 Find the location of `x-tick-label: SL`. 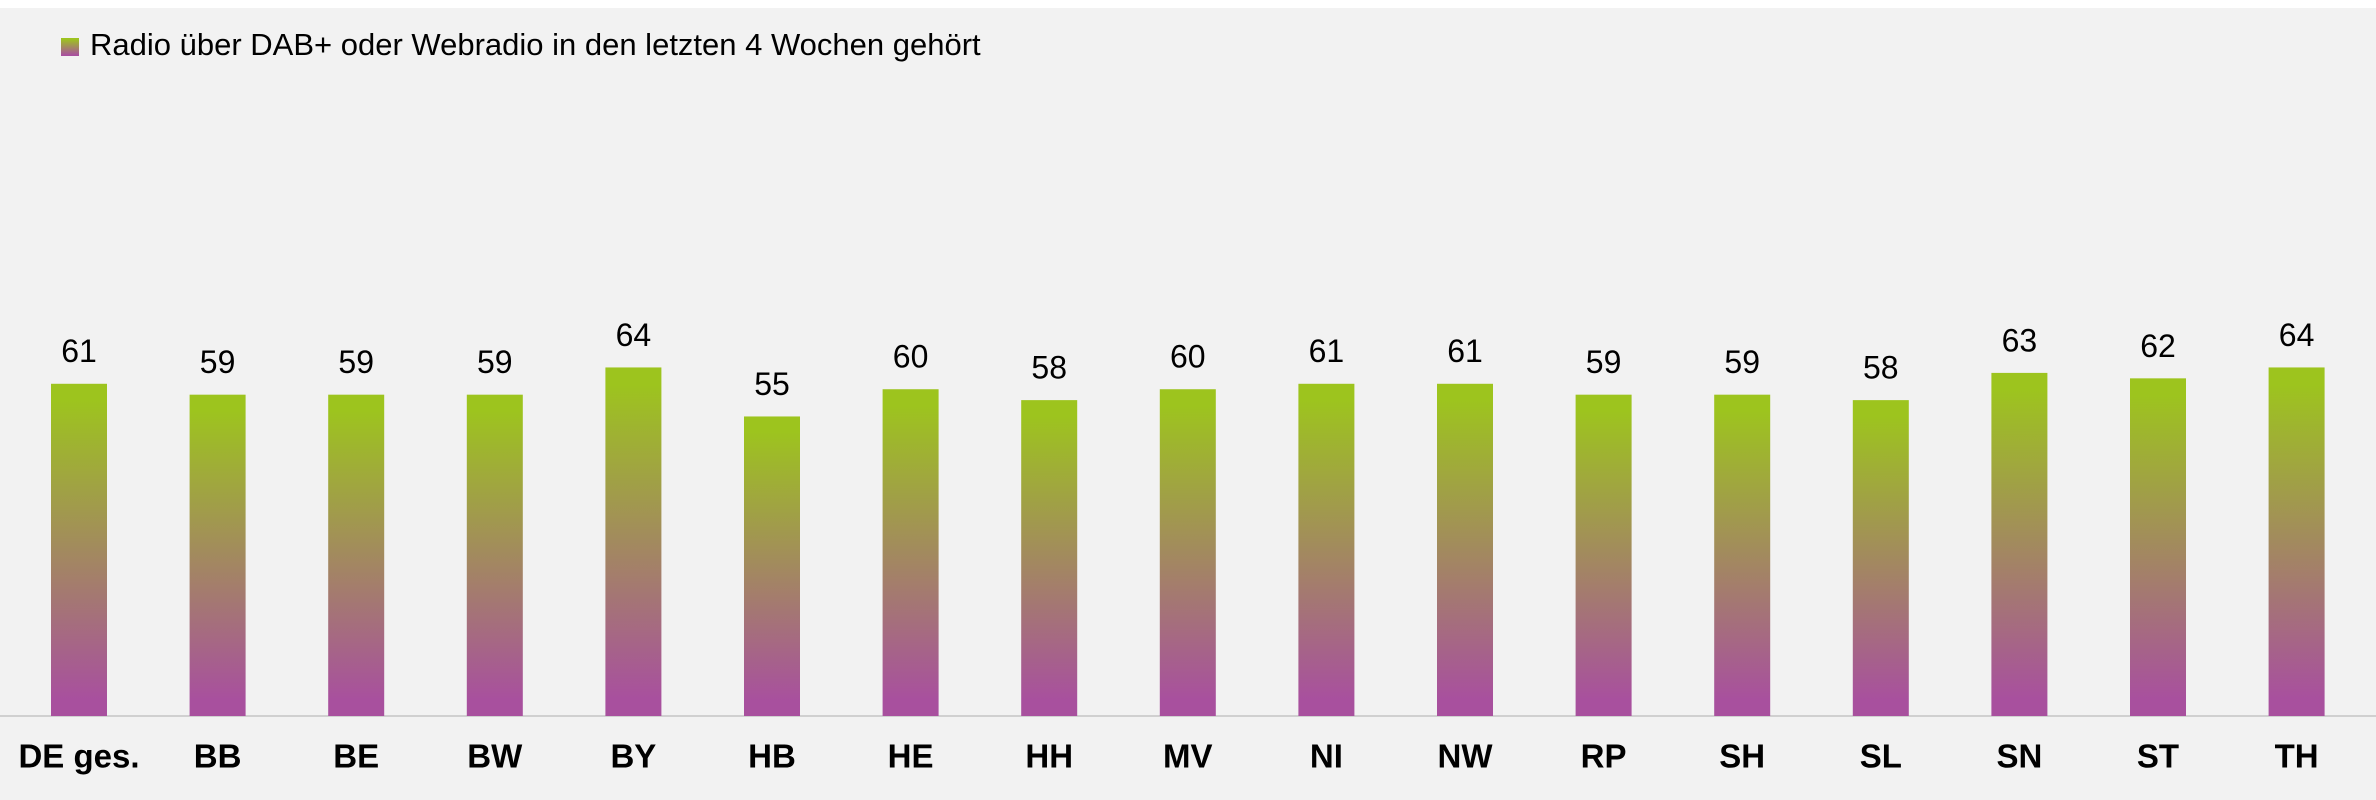

x-tick-label: SL is located at coordinates (1881, 756).